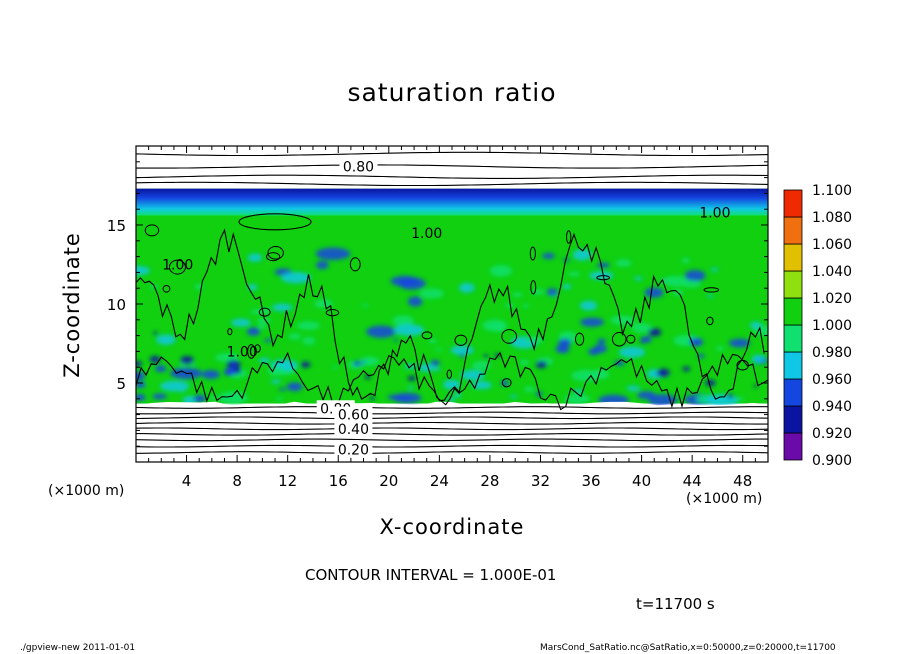  What do you see at coordinates (116, 226) in the screenshot?
I see `y-tick-label: 15` at bounding box center [116, 226].